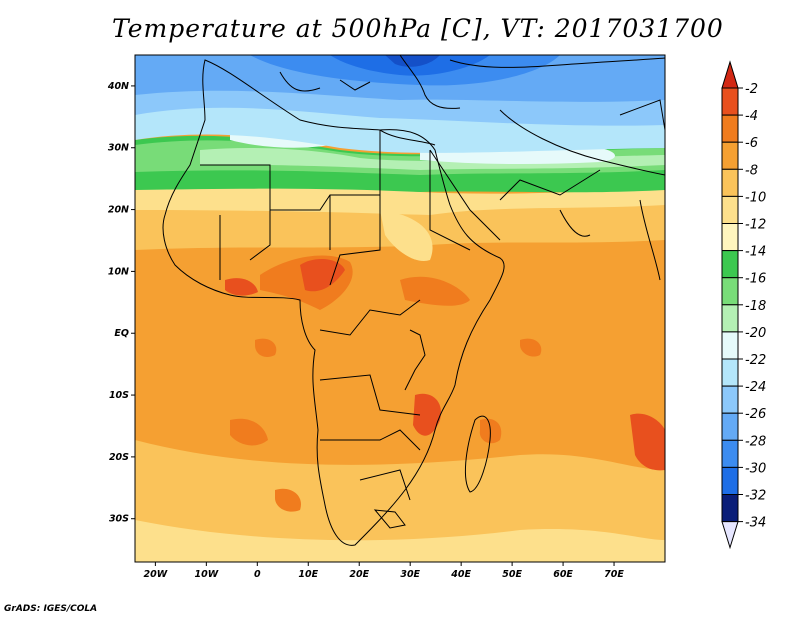 The width and height of the screenshot is (800, 618). What do you see at coordinates (460, 574) in the screenshot?
I see `lon-tick-label: 40E` at bounding box center [460, 574].